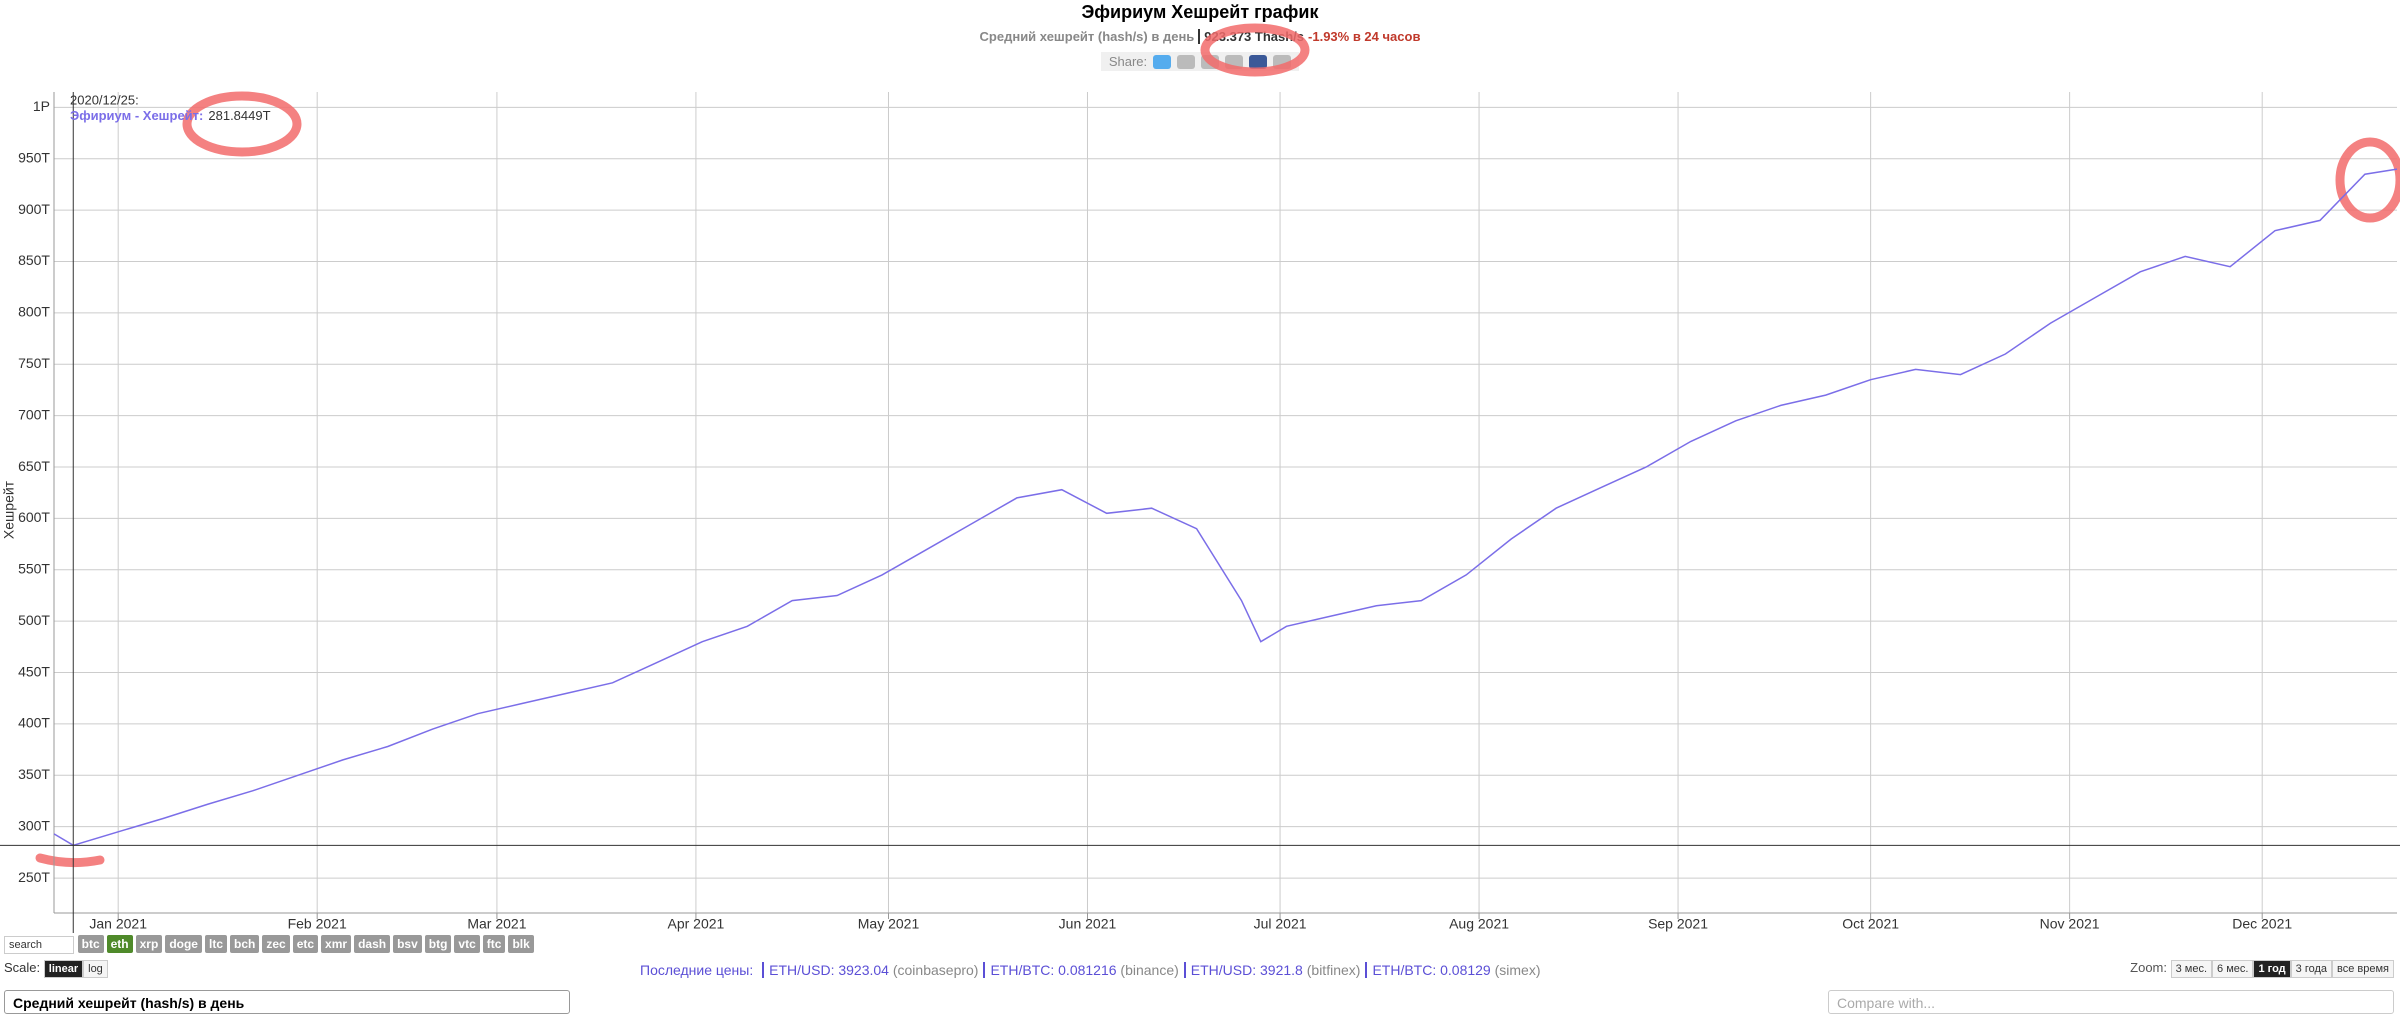 This screenshot has height=1022, width=2400. What do you see at coordinates (39, 945) in the screenshot?
I see `search-input: search` at bounding box center [39, 945].